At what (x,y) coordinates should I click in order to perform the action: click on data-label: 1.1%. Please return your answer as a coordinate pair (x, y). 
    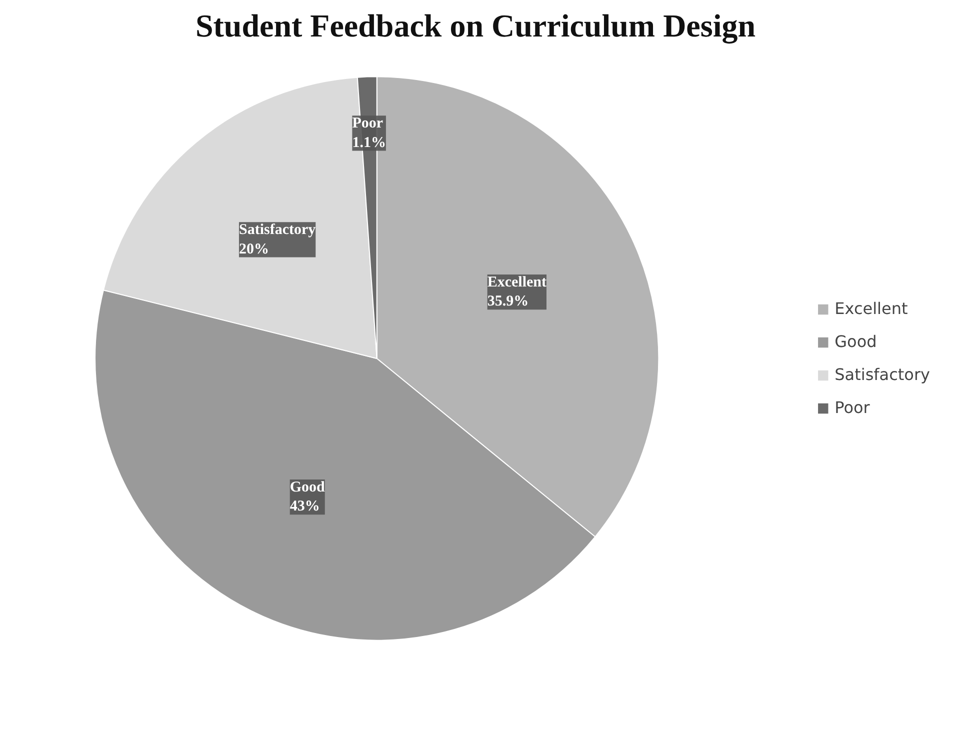
    Looking at the image, I should click on (369, 142).